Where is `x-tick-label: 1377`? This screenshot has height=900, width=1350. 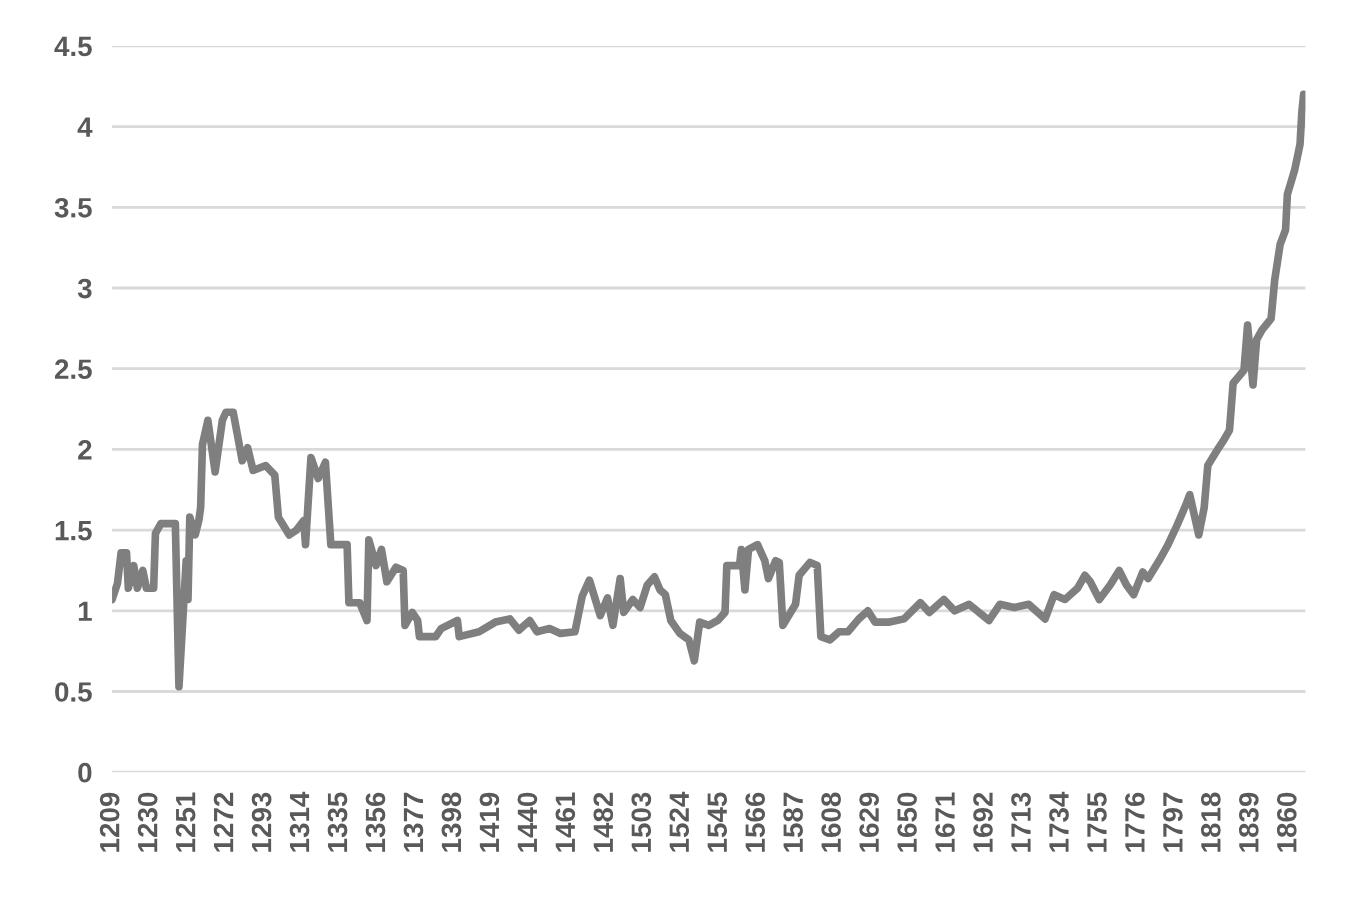
x-tick-label: 1377 is located at coordinates (413, 822).